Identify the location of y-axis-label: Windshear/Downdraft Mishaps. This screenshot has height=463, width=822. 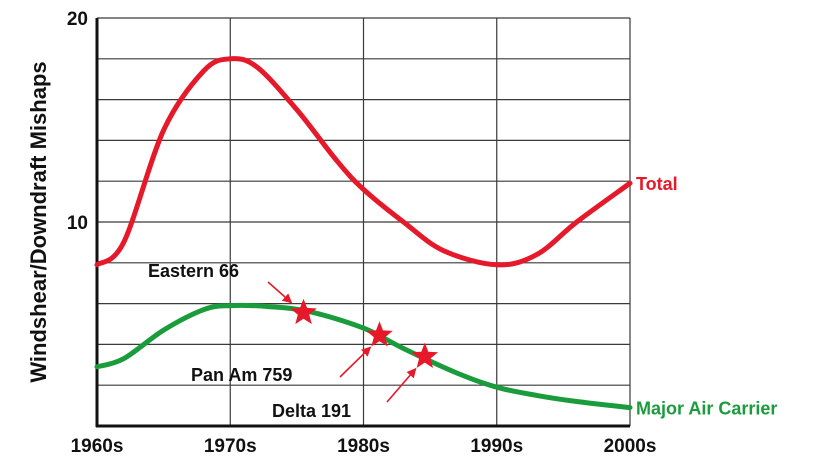
(38, 221).